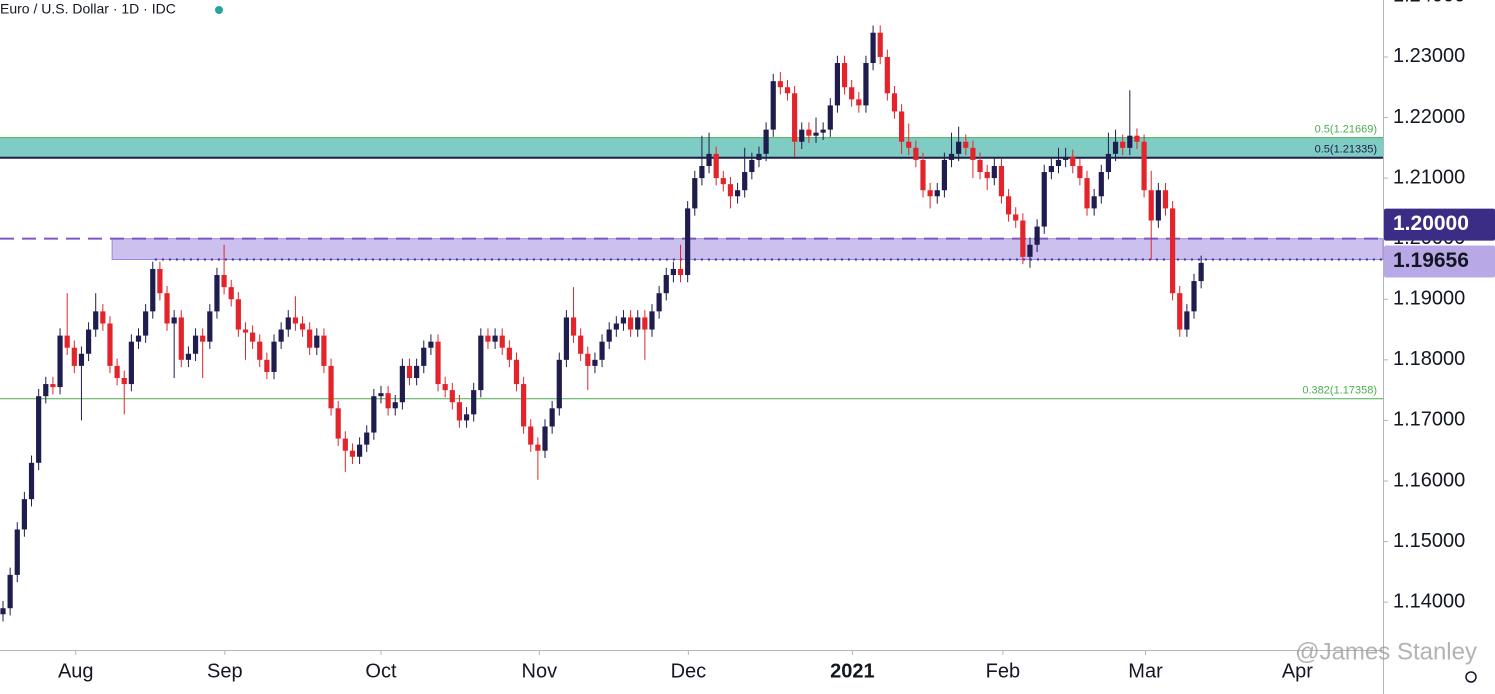 The height and width of the screenshot is (694, 1495). I want to click on x-tick-label: Oct, so click(381, 671).